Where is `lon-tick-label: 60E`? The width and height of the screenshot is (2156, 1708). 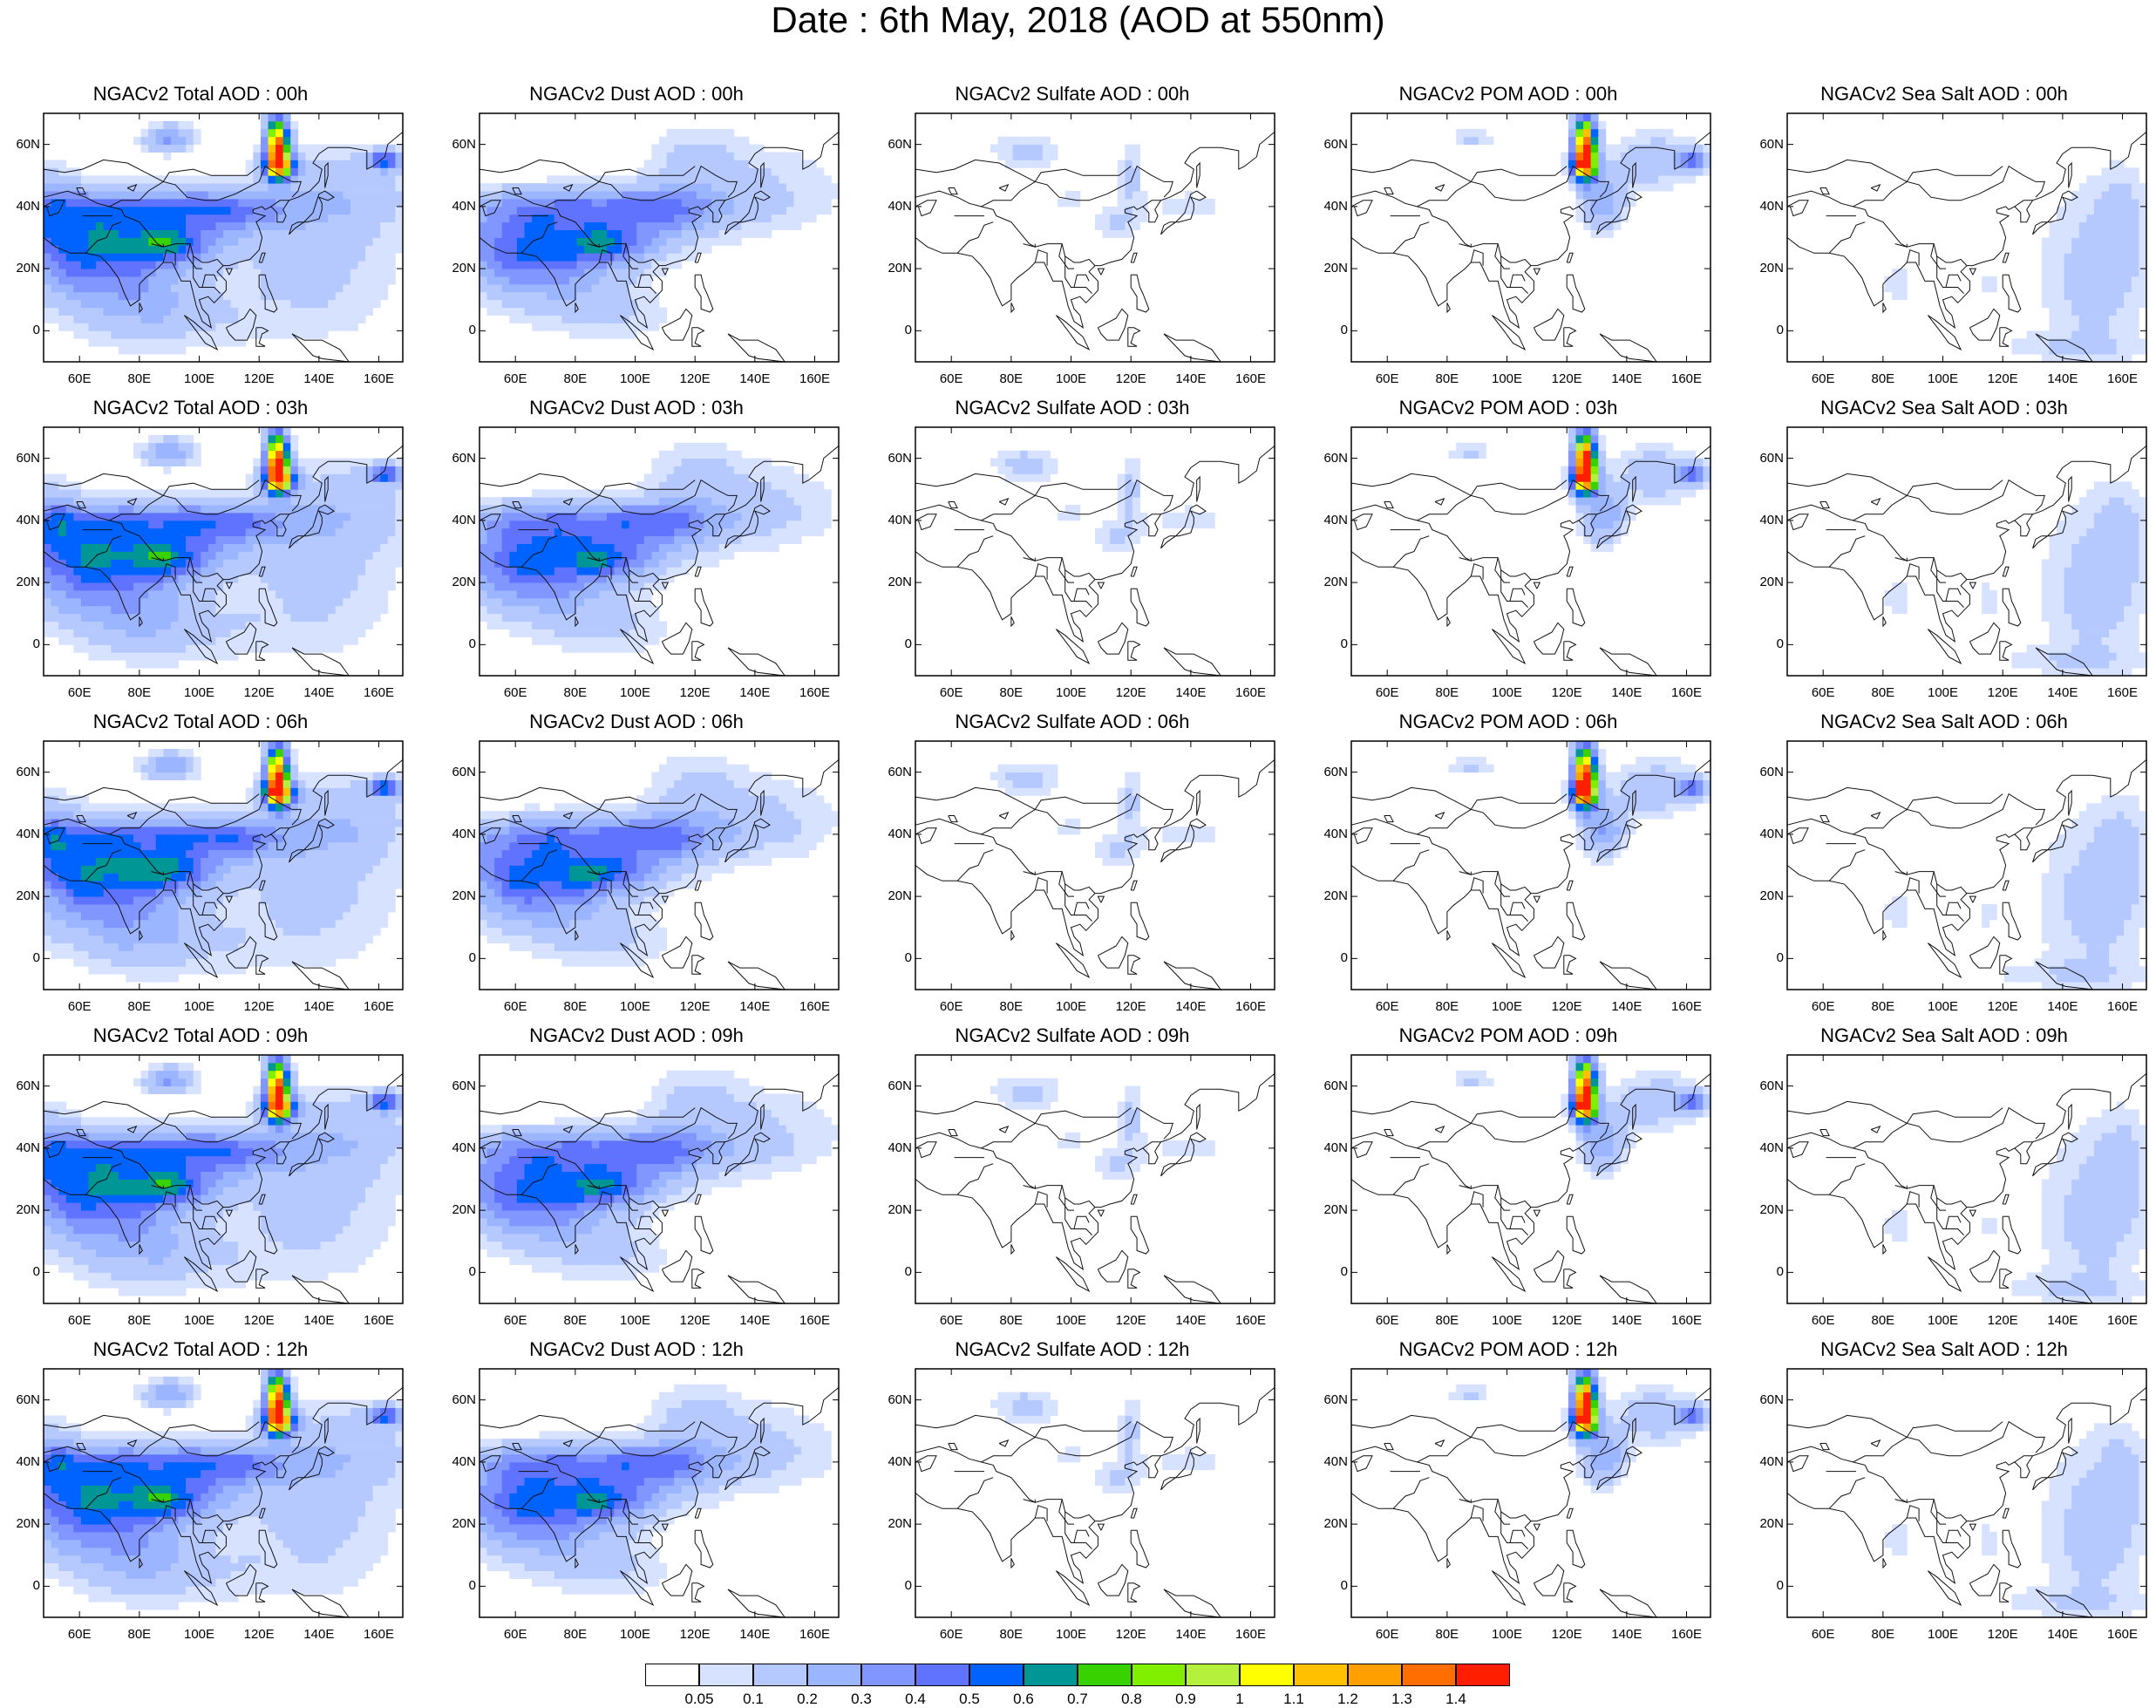 lon-tick-label: 60E is located at coordinates (951, 379).